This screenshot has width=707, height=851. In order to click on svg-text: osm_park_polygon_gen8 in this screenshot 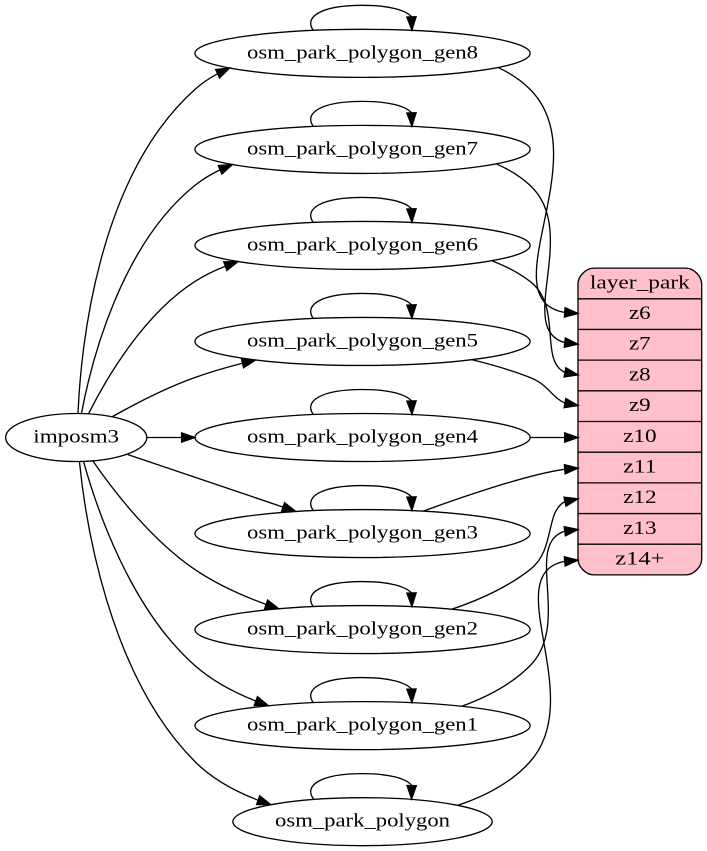, I will do `click(362, 52)`.